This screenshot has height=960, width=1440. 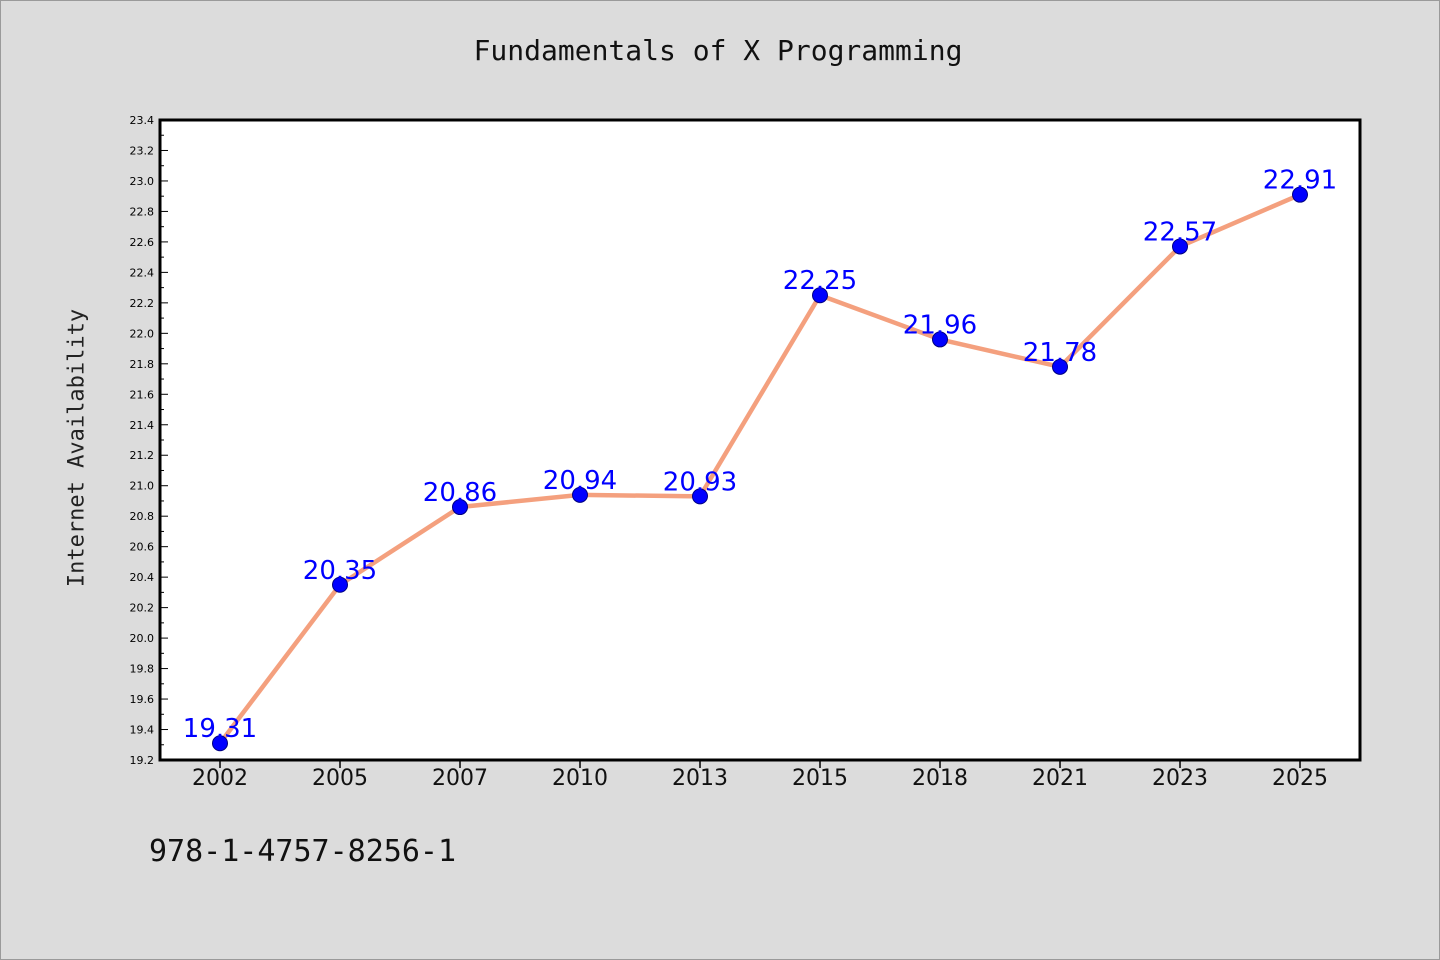 I want to click on x-tick-label: 2021, so click(x=1060, y=778).